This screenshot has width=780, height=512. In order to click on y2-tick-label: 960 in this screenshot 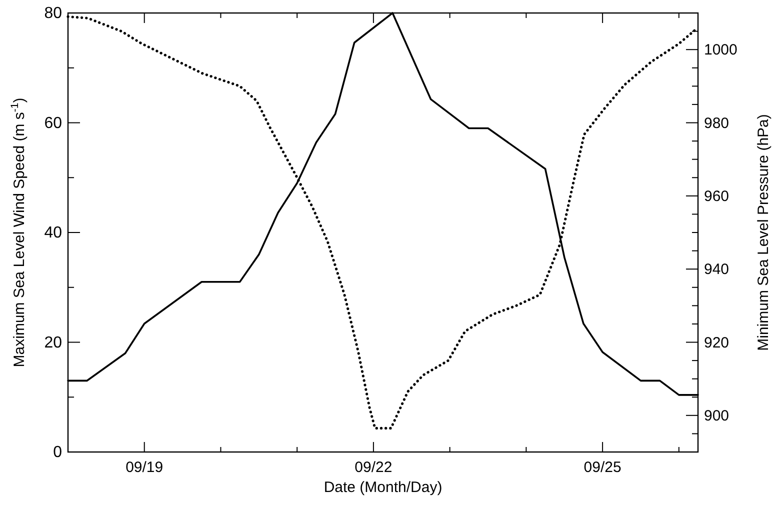, I will do `click(717, 196)`.